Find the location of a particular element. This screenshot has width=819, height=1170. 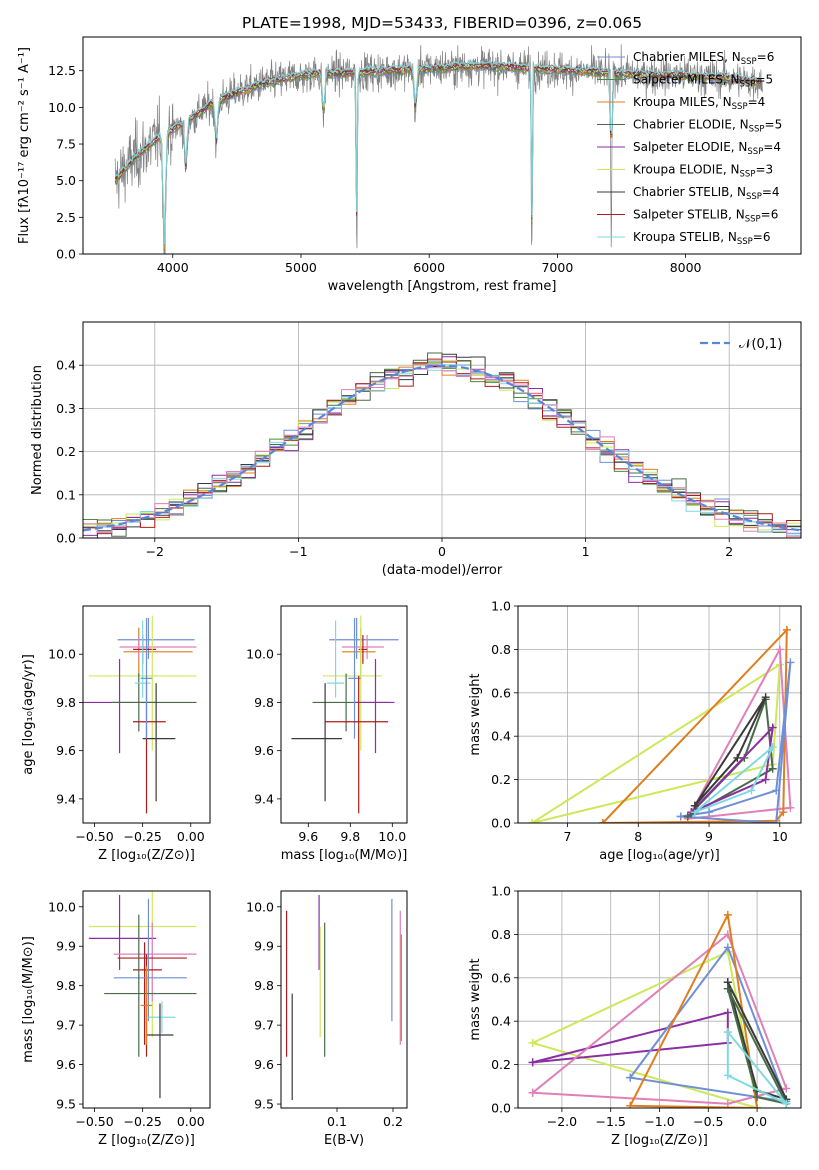

y-tick-label: 1.0 is located at coordinates (501, 606).